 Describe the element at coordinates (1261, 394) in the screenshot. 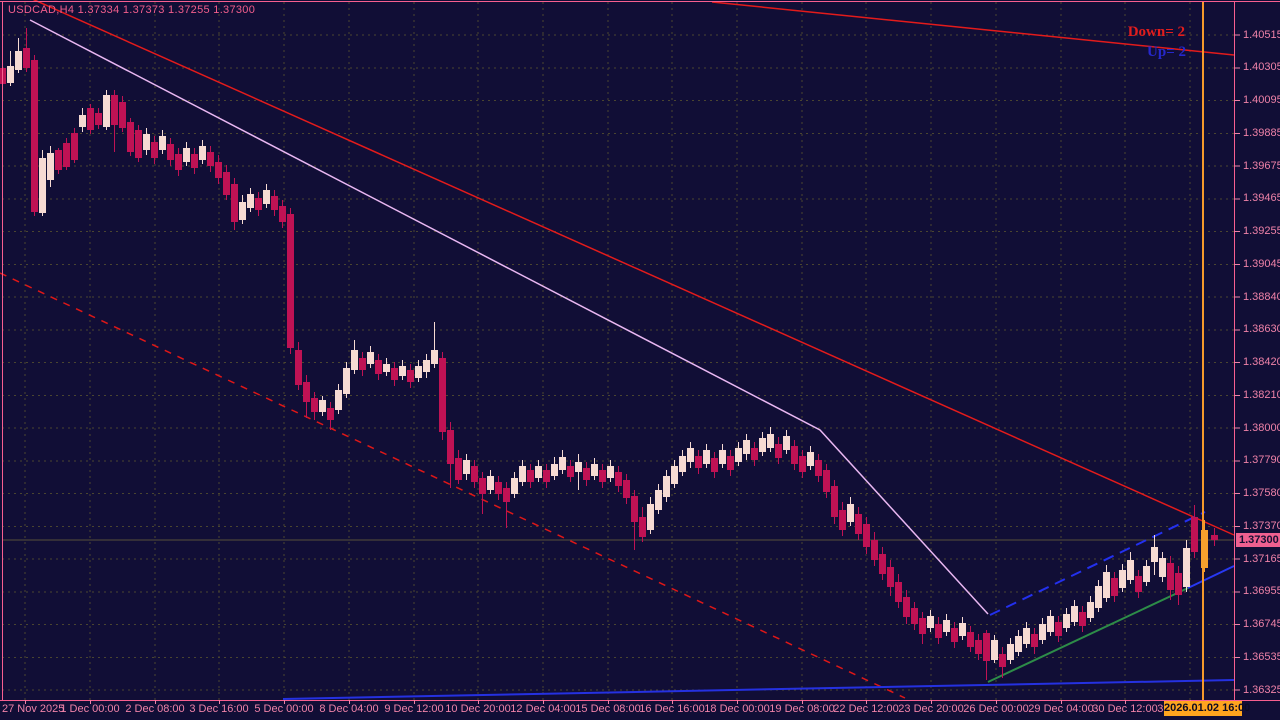

I see `price-axis-label: 1.38210` at that location.